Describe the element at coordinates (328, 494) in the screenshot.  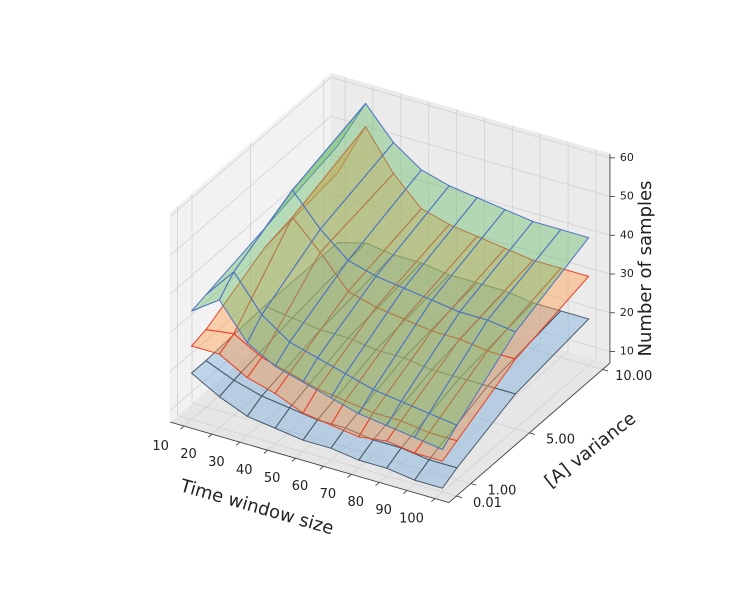
I see `x-tick-label: 70` at that location.